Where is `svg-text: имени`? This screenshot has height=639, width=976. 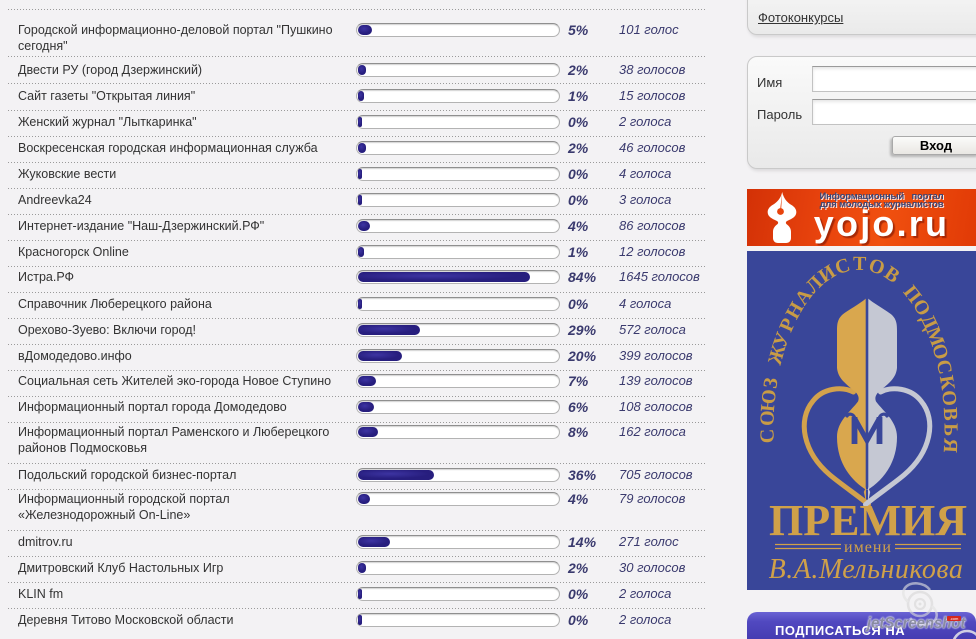
svg-text: имени is located at coordinates (868, 547).